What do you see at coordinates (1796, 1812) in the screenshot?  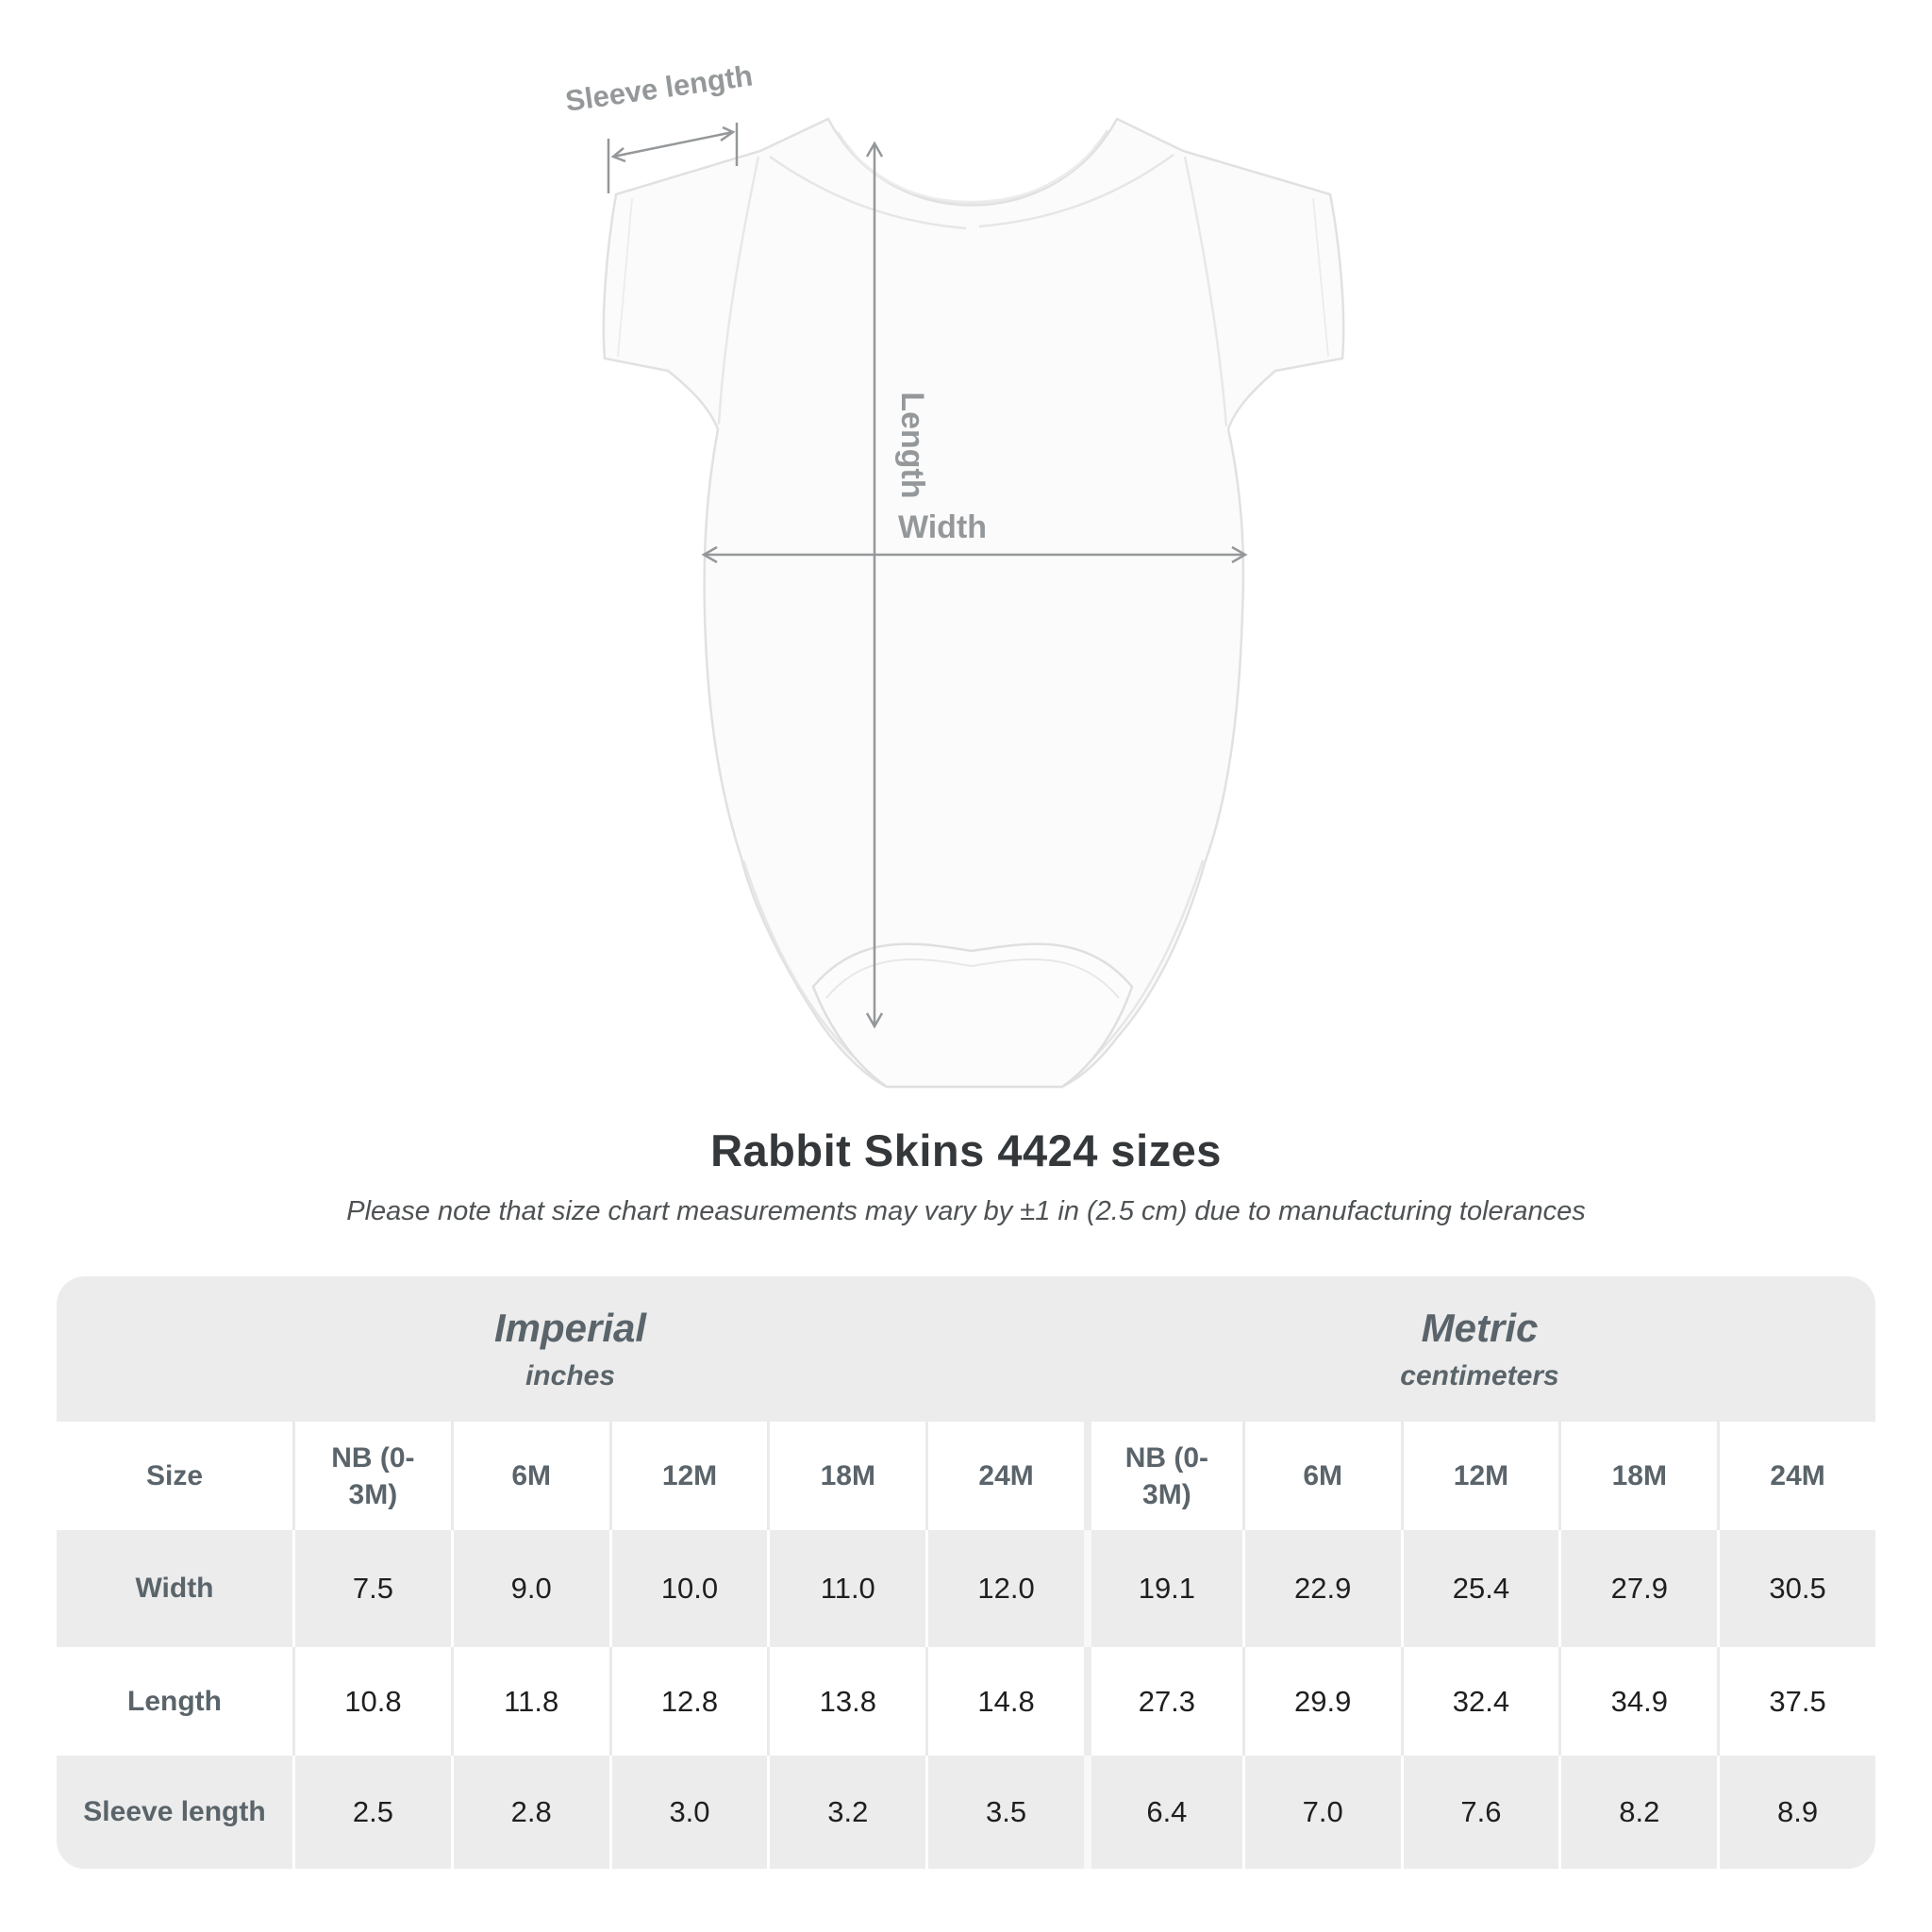 I see `table-cell: 8.9` at bounding box center [1796, 1812].